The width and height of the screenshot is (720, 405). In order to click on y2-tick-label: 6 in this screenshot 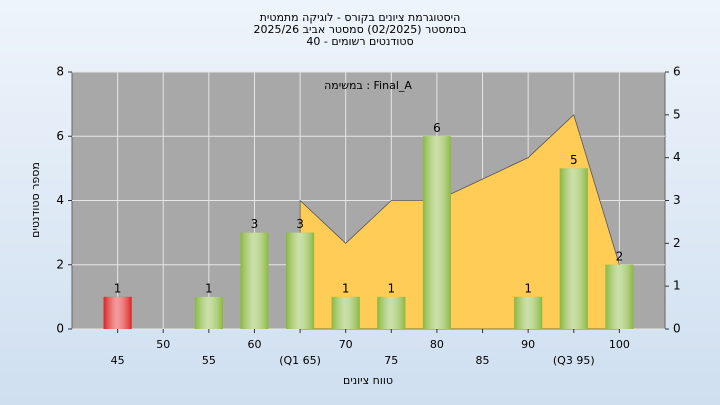, I will do `click(677, 72)`.